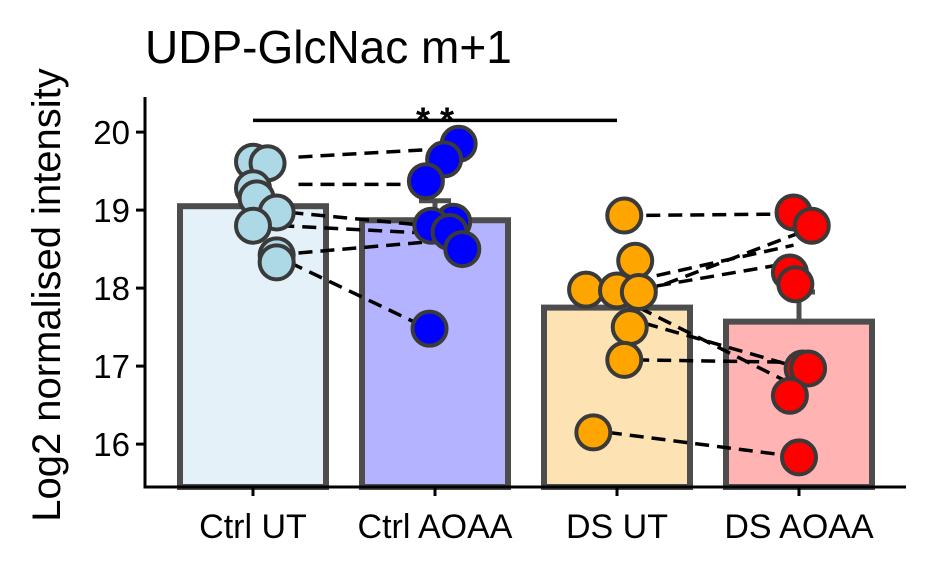 The image size is (930, 570). Describe the element at coordinates (111, 366) in the screenshot. I see `y-tick-label-17: 17` at that location.